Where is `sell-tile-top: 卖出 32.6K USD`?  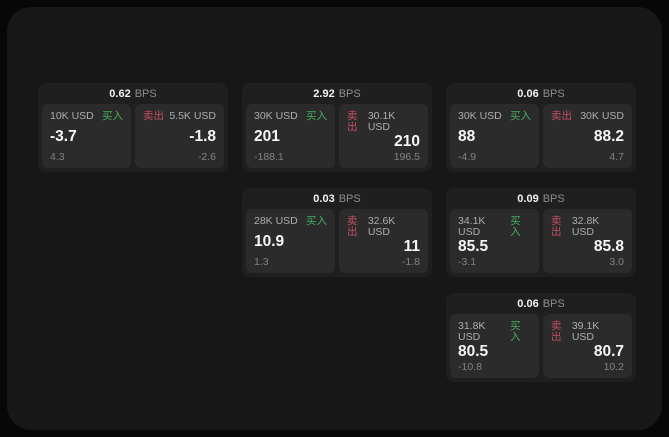
sell-tile-top: 卖出 32.6K USD is located at coordinates (383, 226).